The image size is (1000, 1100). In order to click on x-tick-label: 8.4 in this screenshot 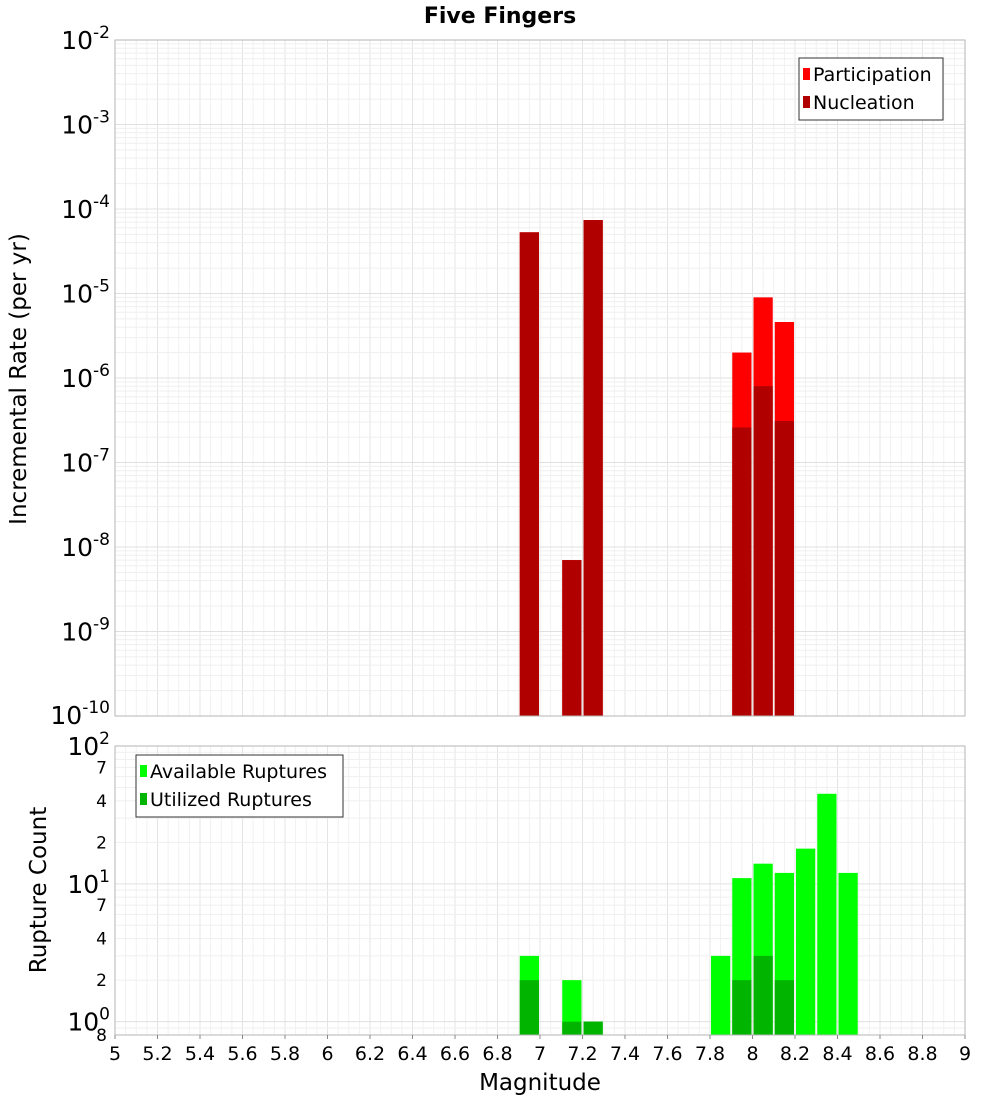, I will do `click(837, 1054)`.